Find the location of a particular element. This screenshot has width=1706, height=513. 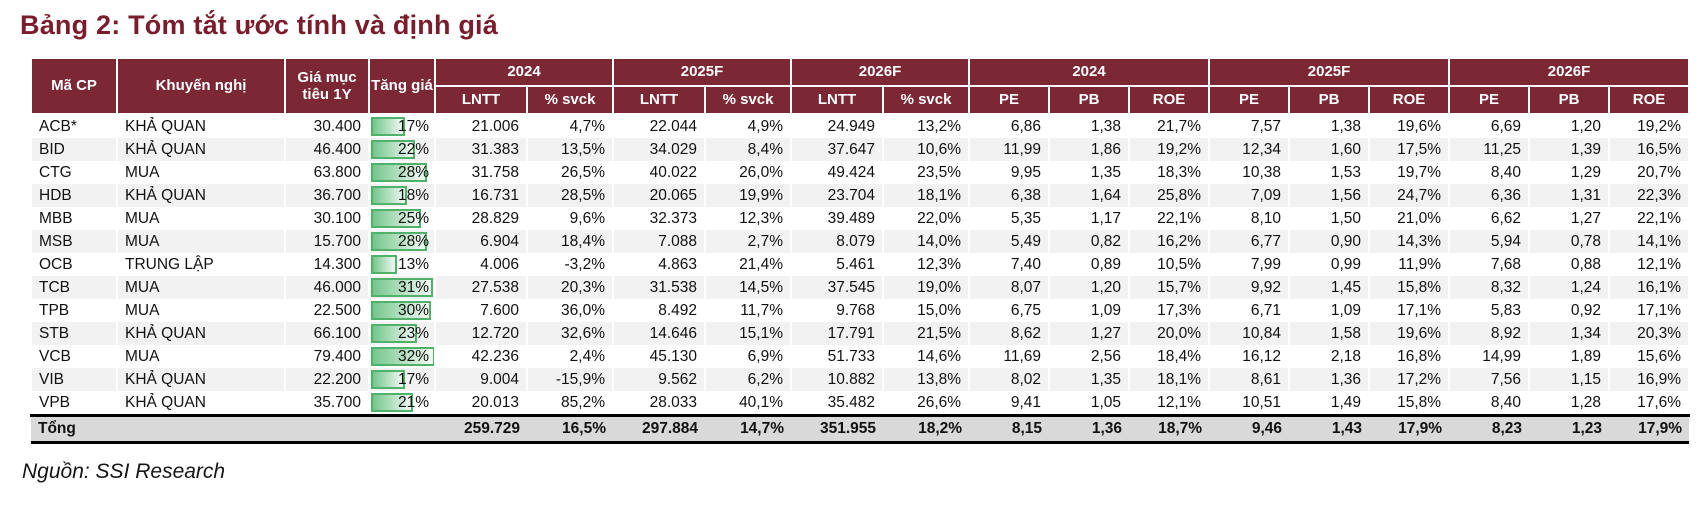

cell-lntt-2024: 6.904 is located at coordinates (481, 241).